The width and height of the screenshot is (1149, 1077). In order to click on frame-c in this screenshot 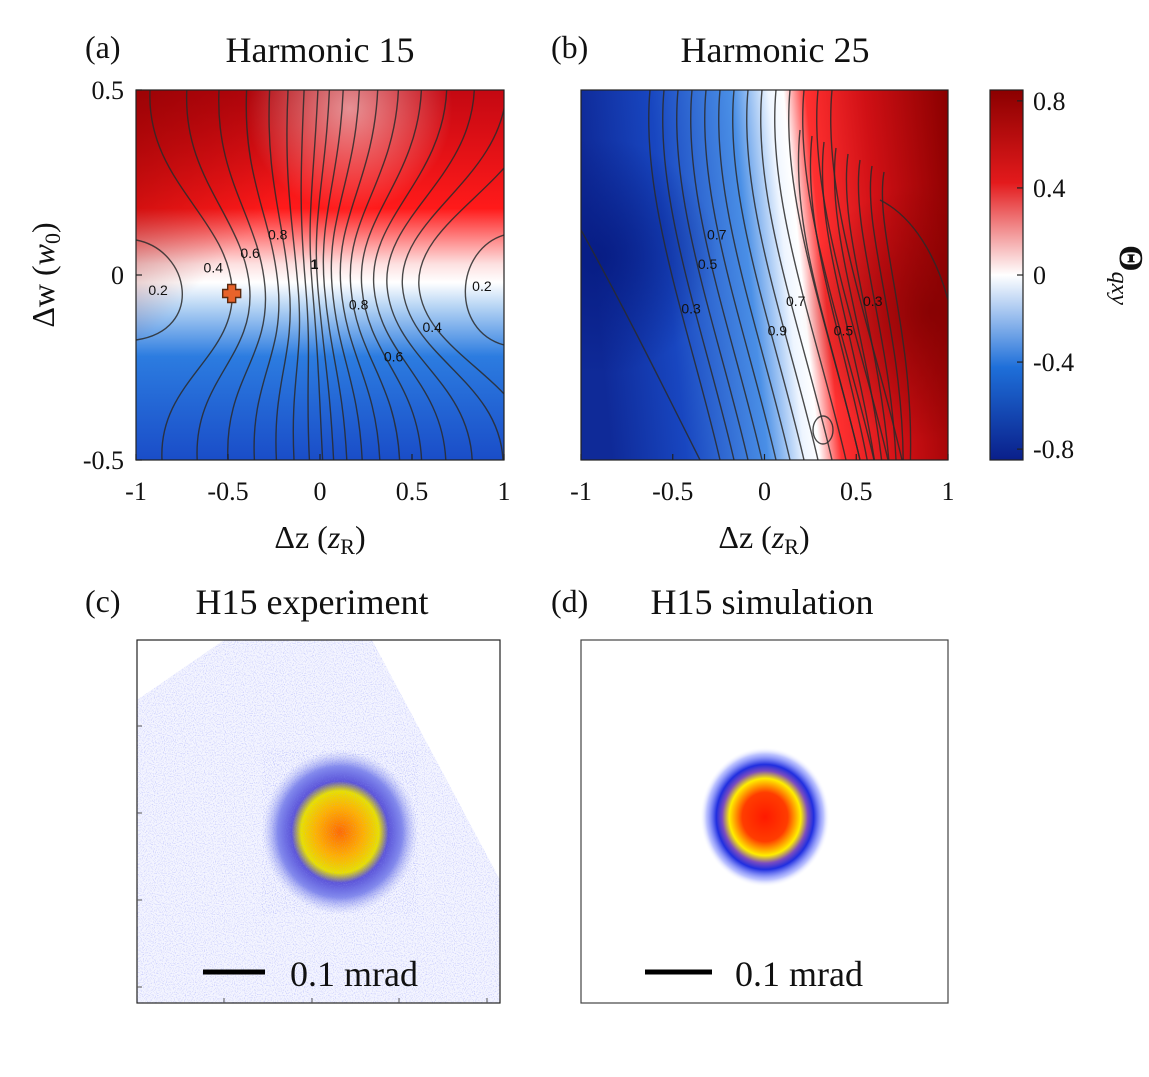, I will do `click(318, 821)`.